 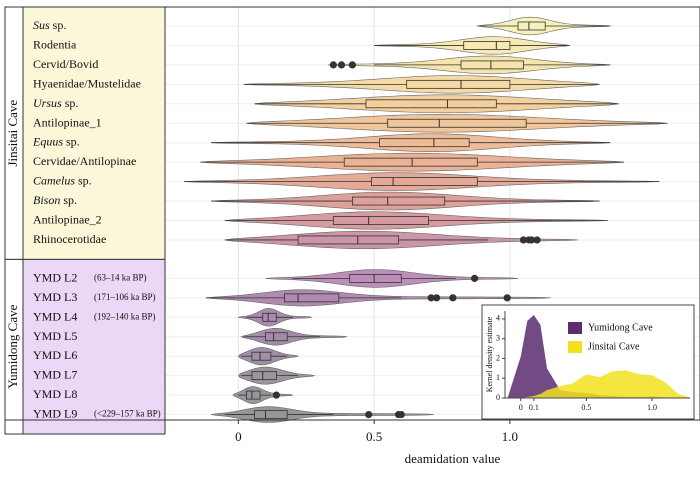 I want to click on category-label: Antilopinae_1, so click(x=67, y=122).